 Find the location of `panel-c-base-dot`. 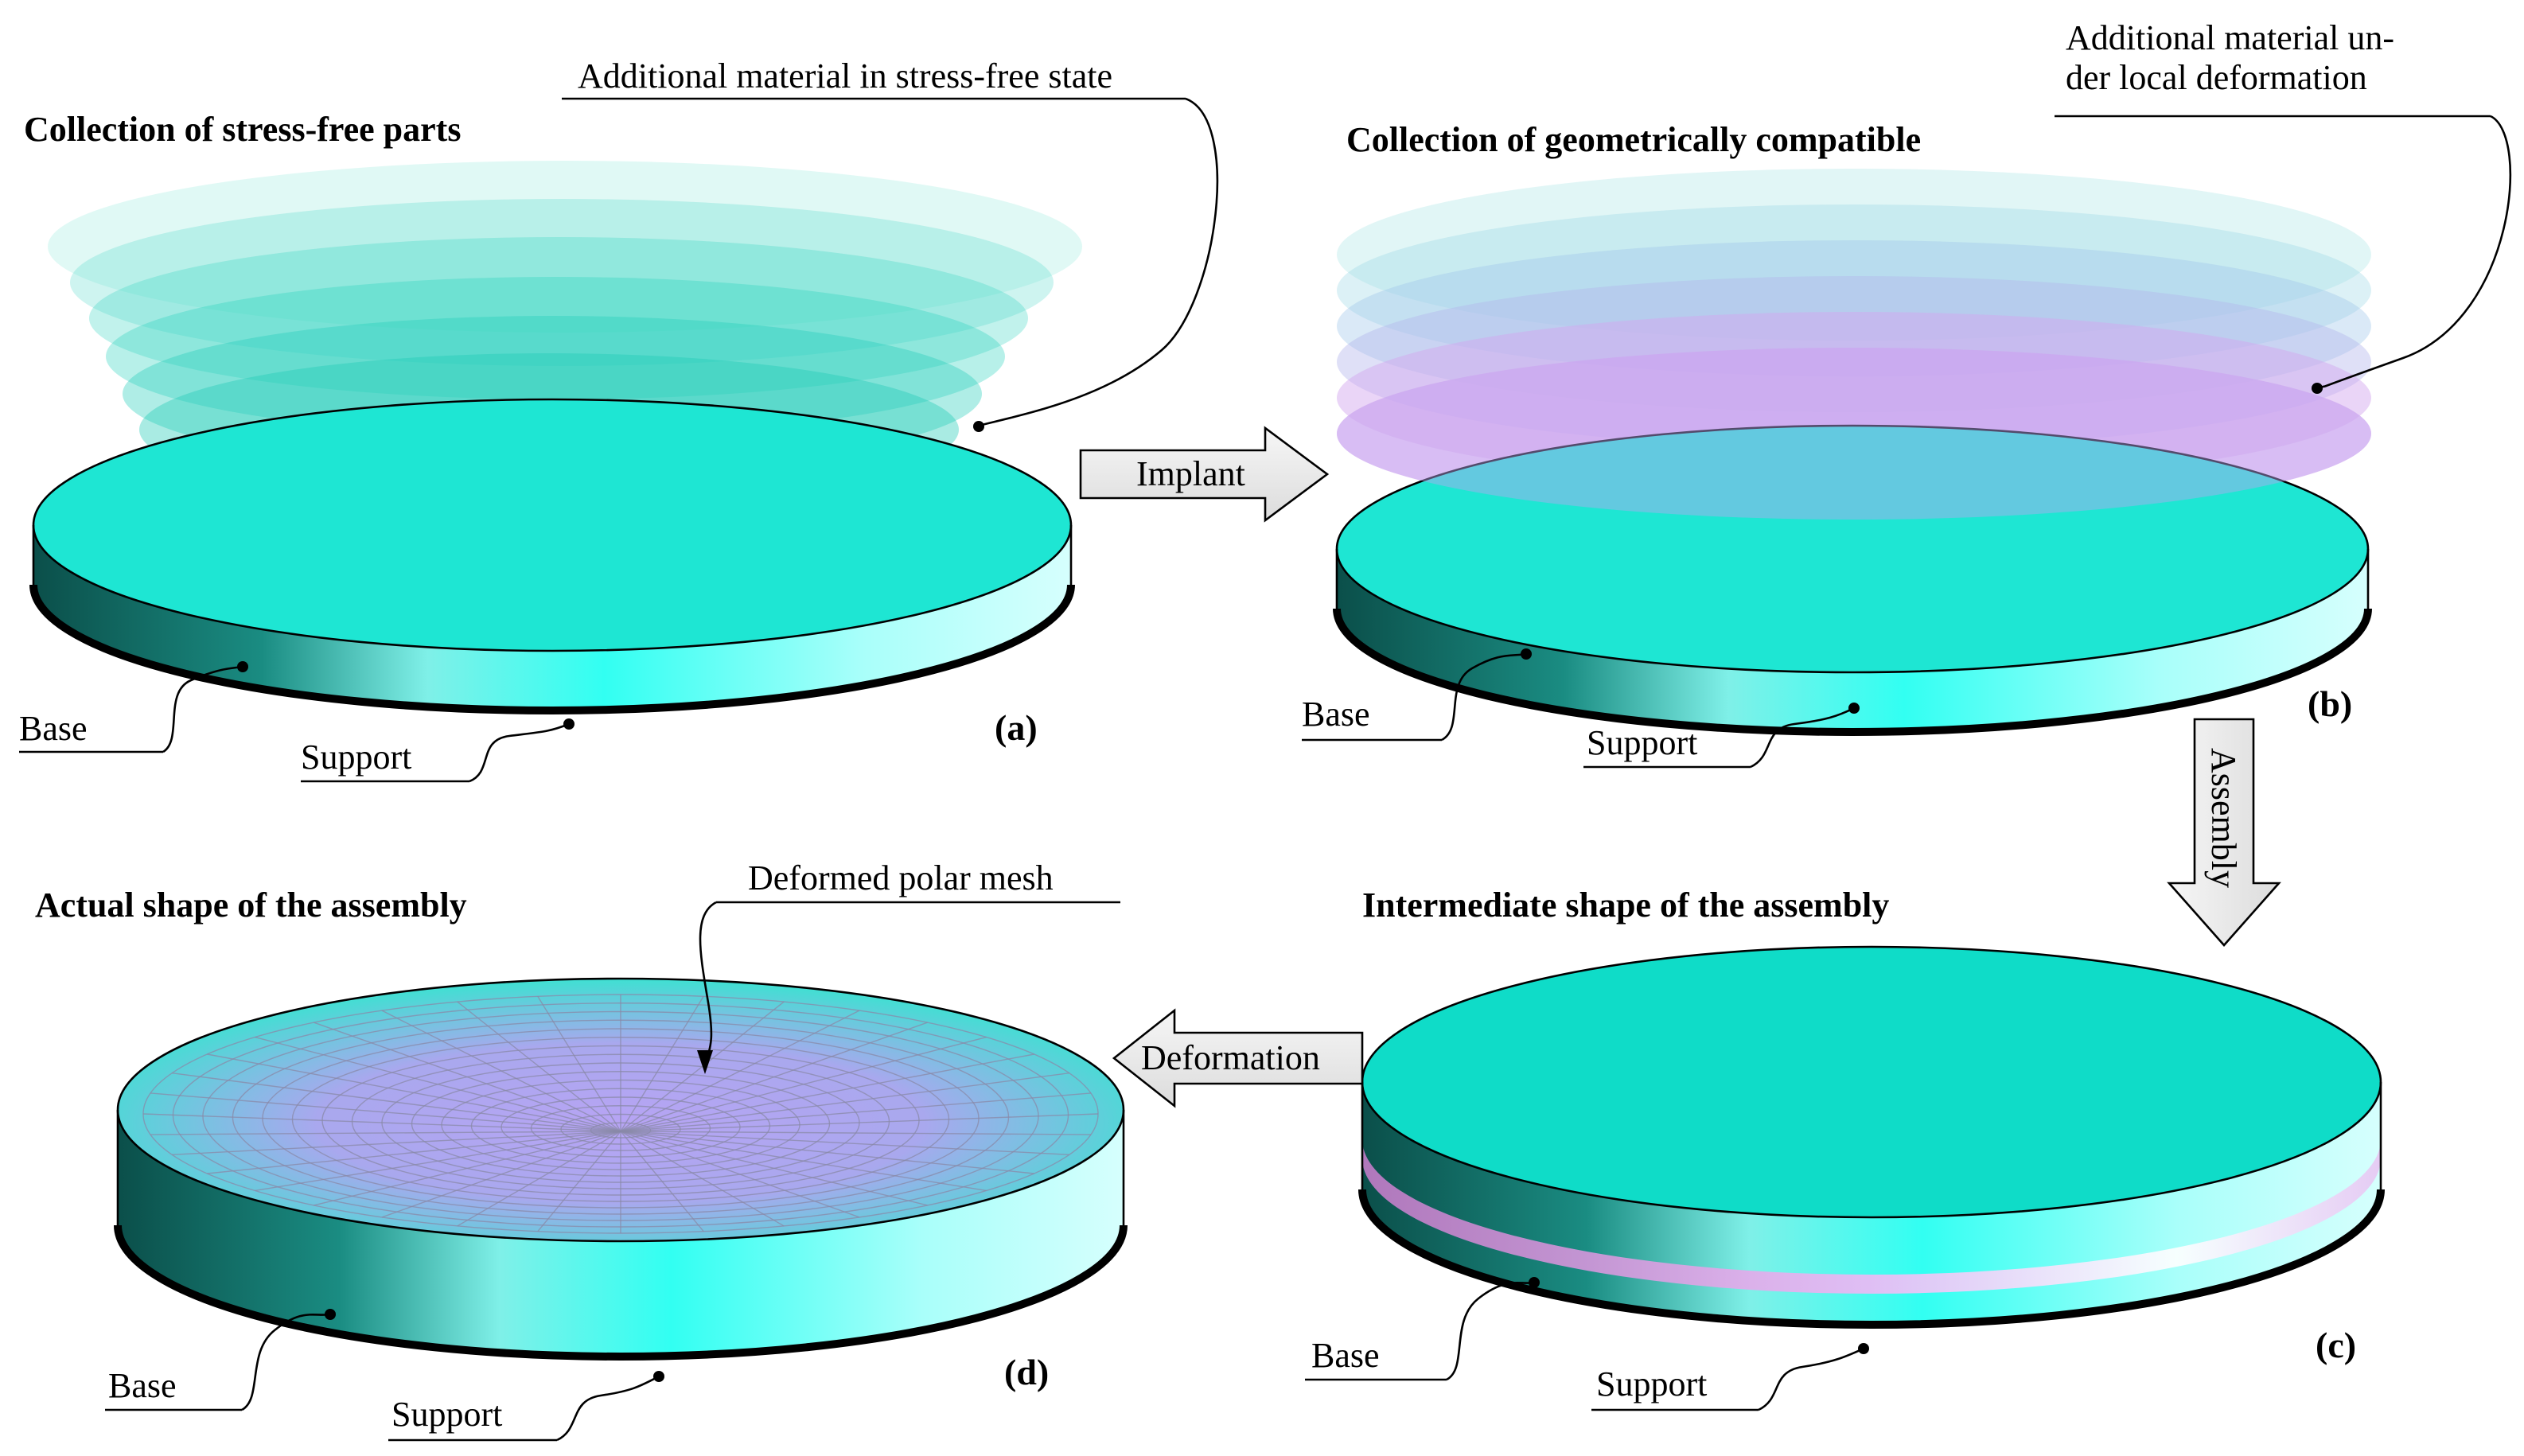

panel-c-base-dot is located at coordinates (1534, 1282).